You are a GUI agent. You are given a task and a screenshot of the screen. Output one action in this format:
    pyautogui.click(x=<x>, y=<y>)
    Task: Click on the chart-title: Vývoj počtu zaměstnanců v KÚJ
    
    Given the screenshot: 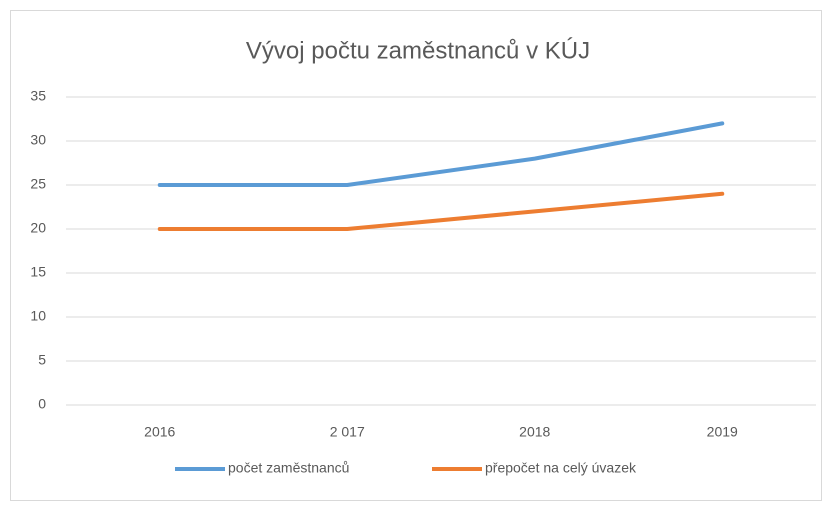 What is the action you would take?
    pyautogui.click(x=418, y=50)
    